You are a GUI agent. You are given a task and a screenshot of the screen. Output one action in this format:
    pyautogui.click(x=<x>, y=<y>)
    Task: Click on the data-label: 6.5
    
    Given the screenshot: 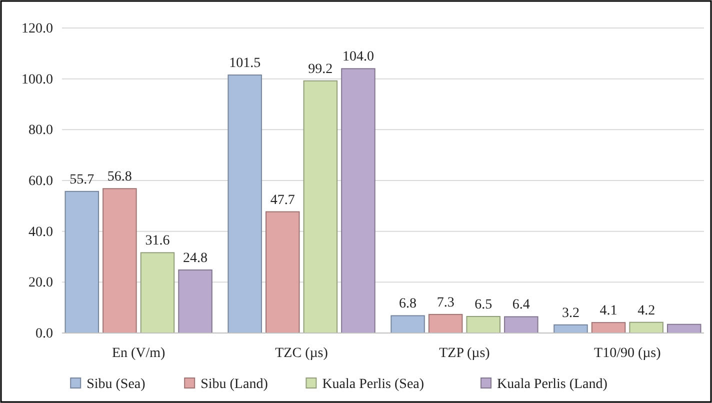 What is the action you would take?
    pyautogui.click(x=483, y=304)
    